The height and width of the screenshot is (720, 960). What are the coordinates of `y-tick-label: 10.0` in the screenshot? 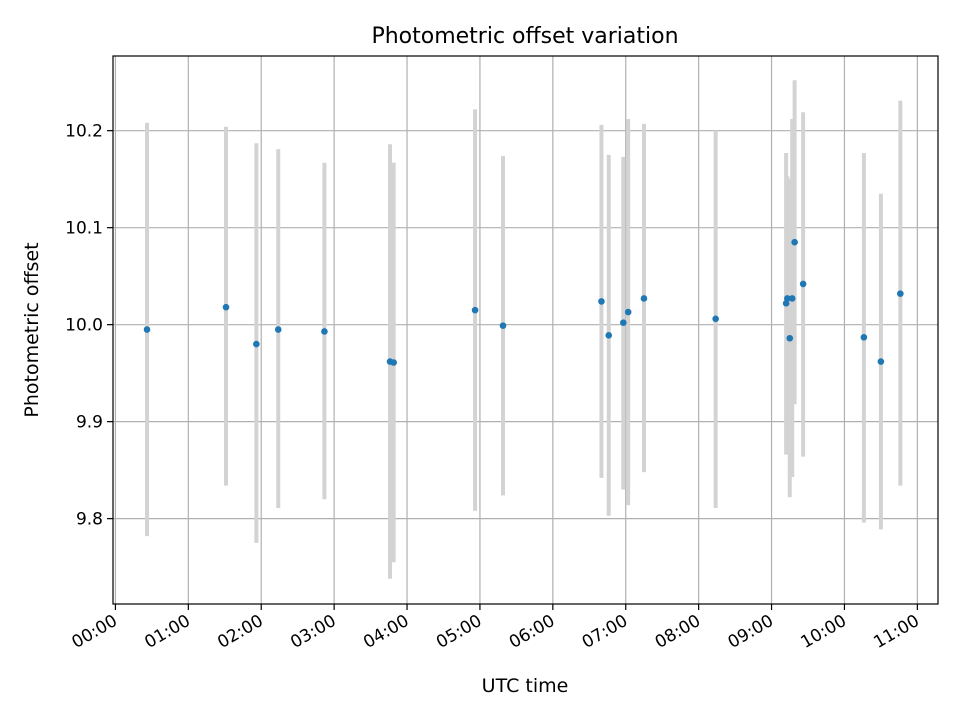 It's located at (84, 326).